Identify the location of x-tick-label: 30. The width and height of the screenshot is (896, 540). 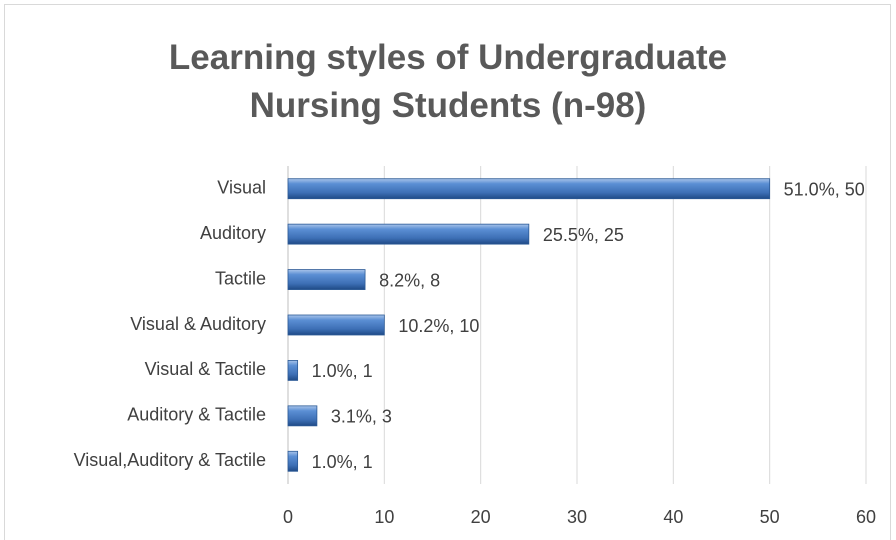
(577, 517).